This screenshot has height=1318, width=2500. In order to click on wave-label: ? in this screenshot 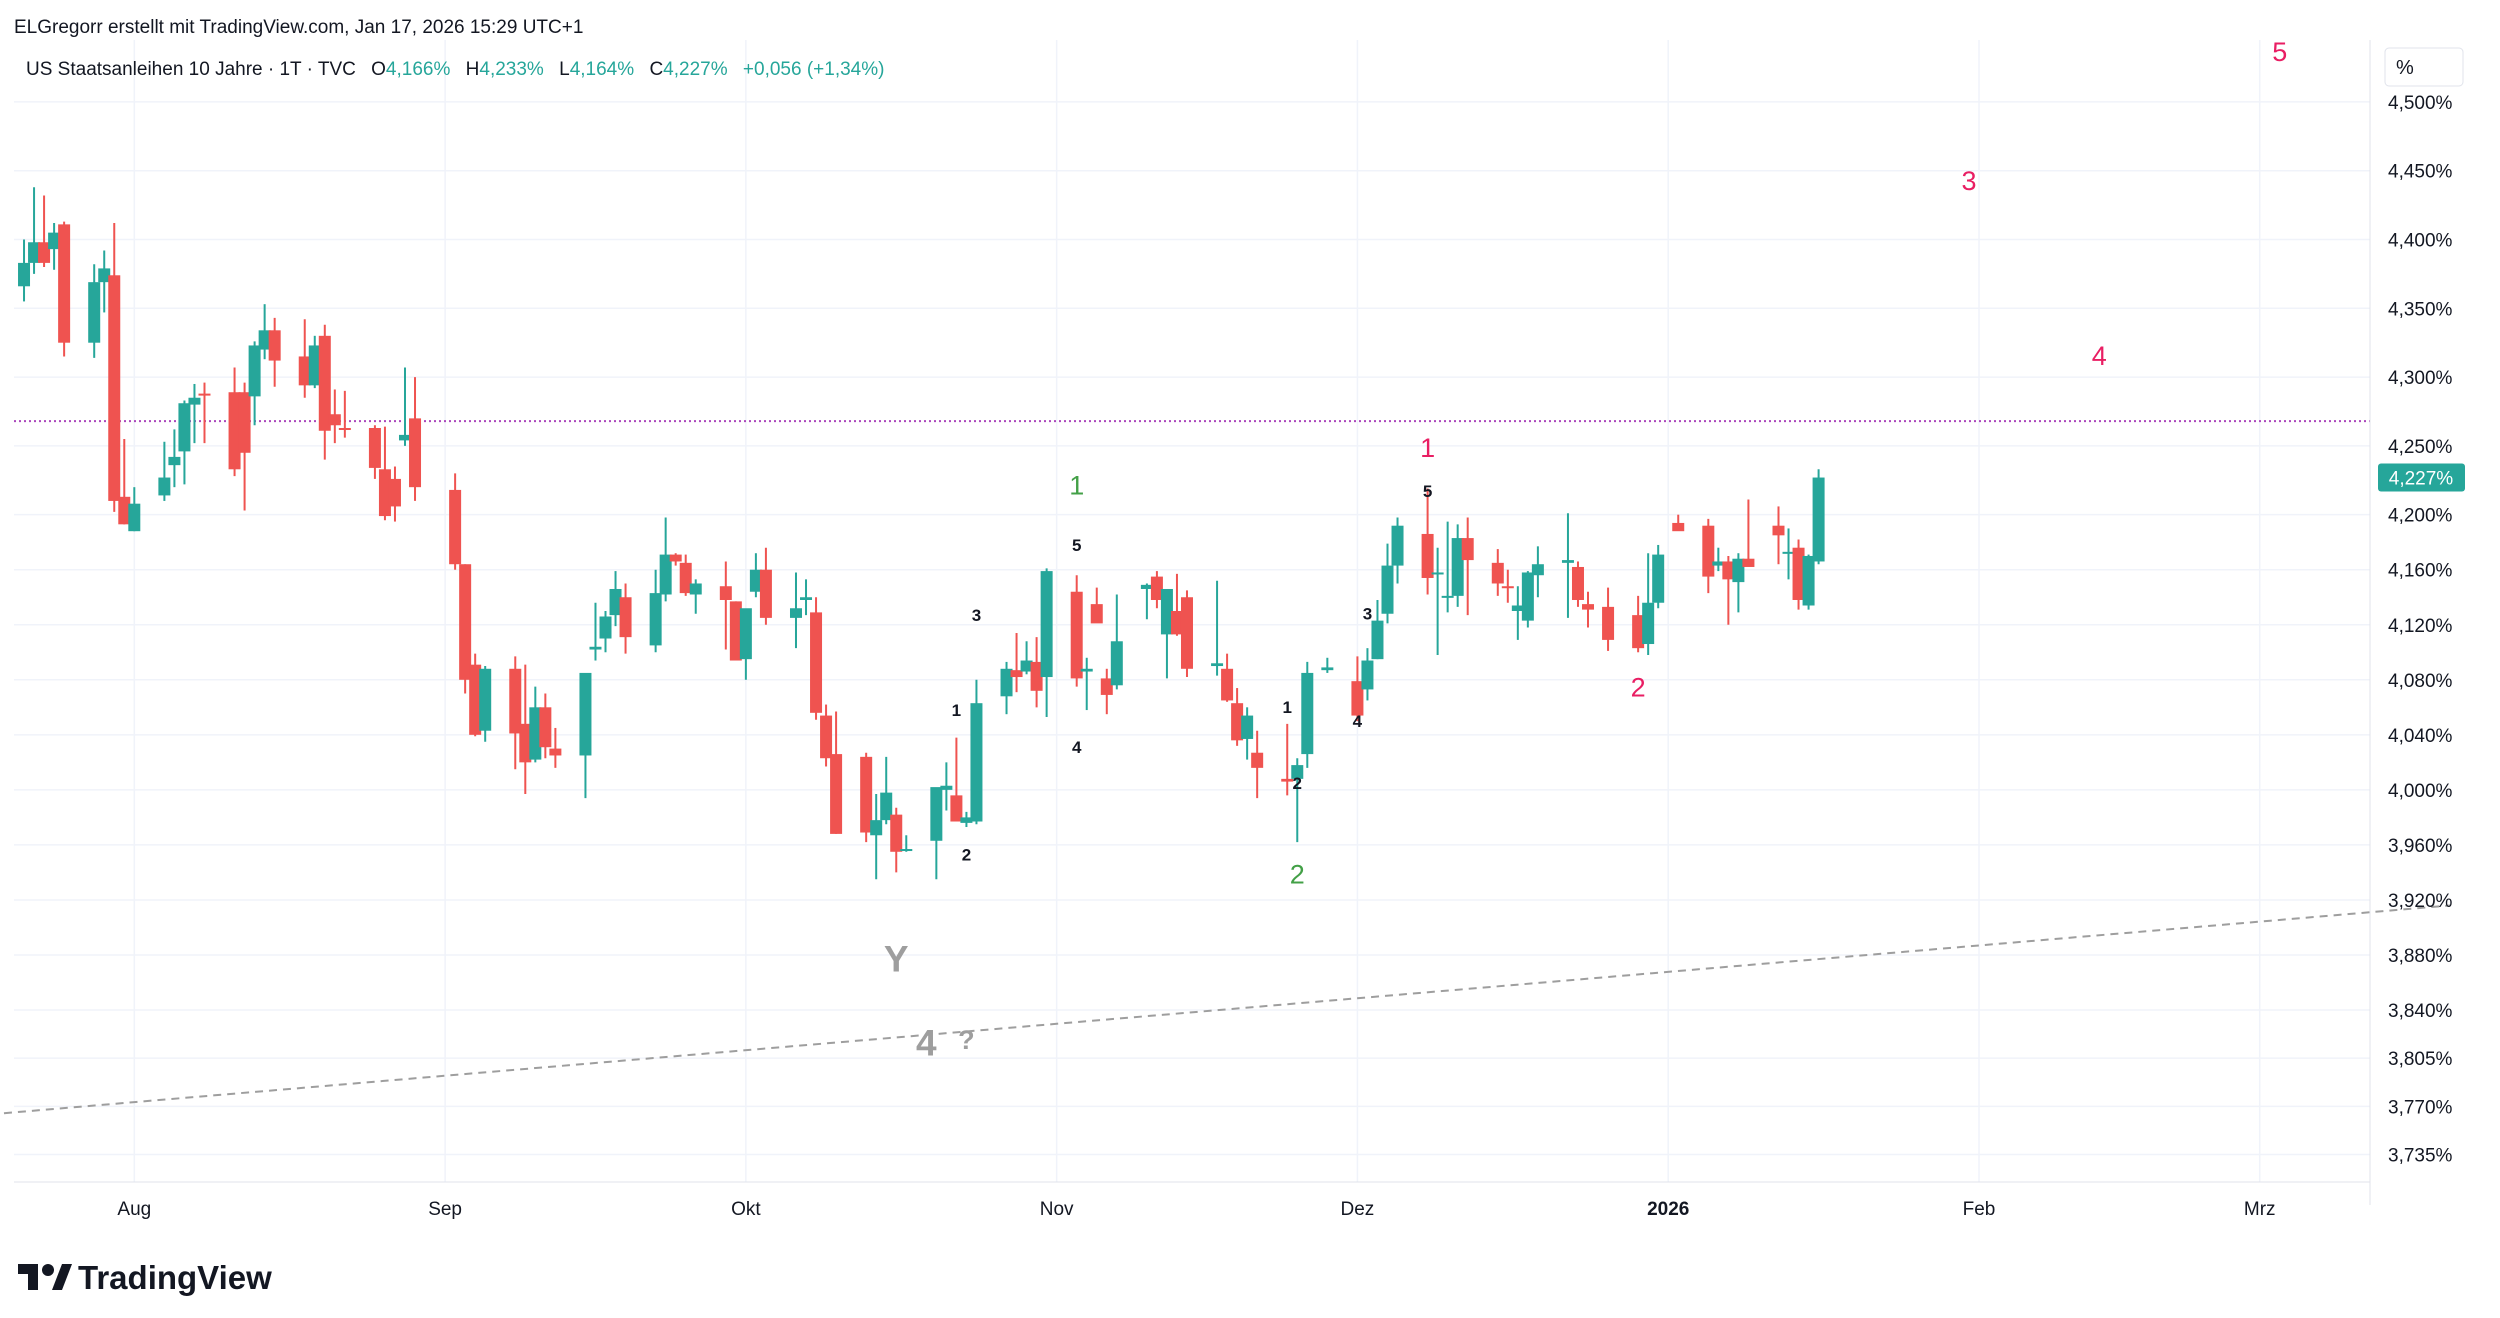, I will do `click(966, 1040)`.